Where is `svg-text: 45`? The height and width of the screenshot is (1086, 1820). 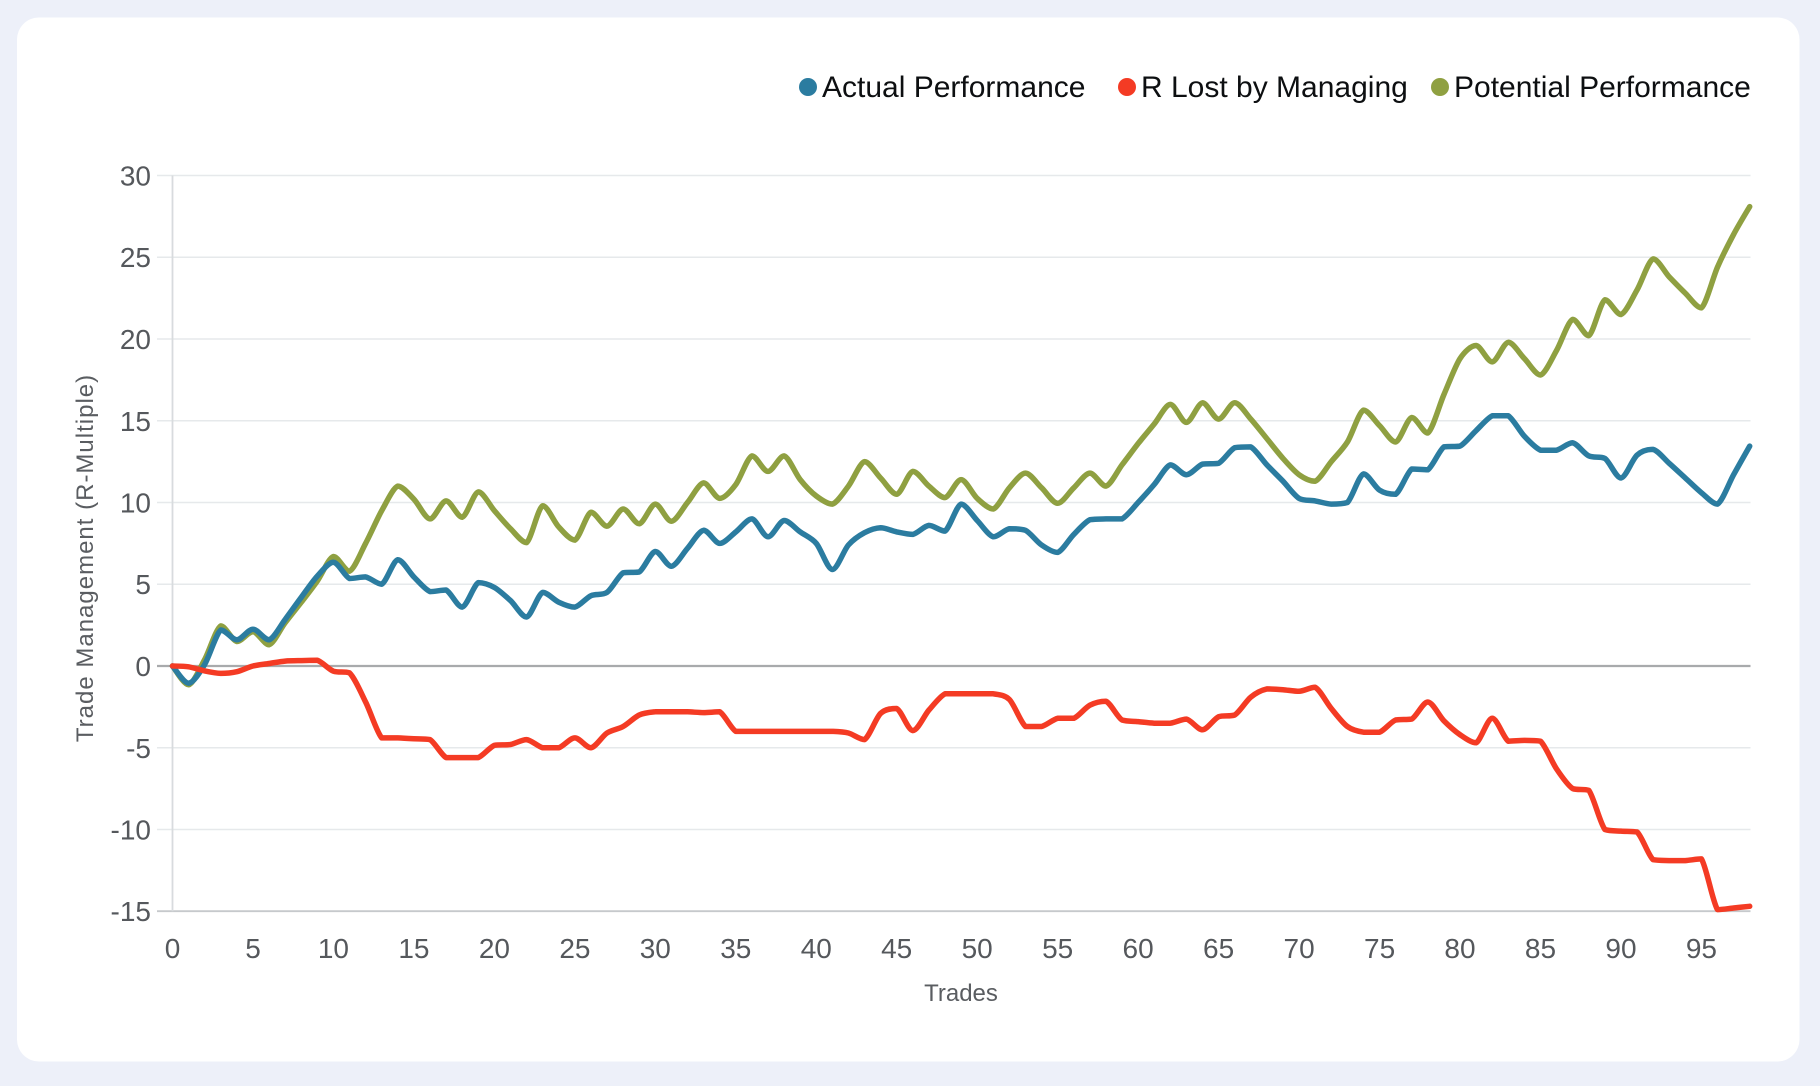 svg-text: 45 is located at coordinates (896, 948).